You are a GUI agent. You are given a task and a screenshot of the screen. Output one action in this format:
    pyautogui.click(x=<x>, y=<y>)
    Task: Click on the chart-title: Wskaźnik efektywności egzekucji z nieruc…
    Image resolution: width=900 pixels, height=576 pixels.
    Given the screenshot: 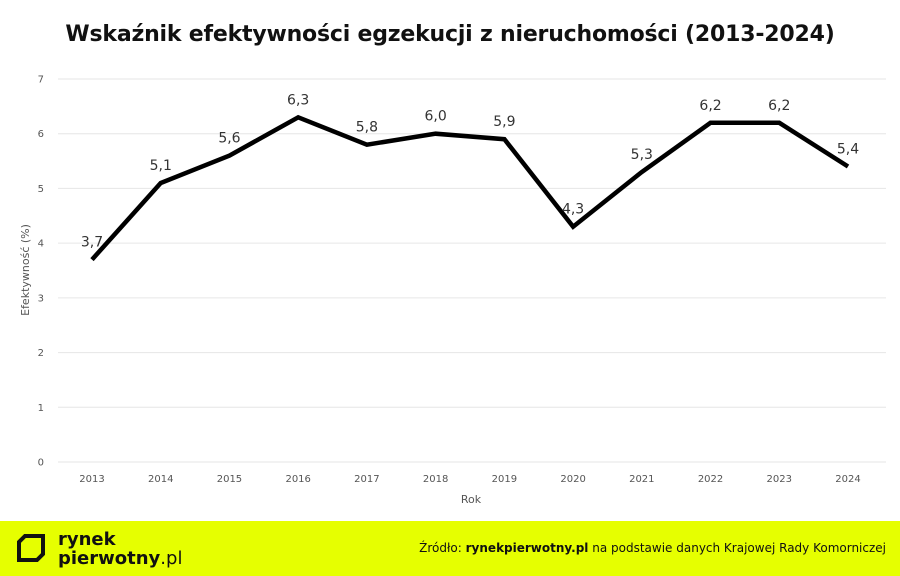 What is the action you would take?
    pyautogui.click(x=450, y=34)
    